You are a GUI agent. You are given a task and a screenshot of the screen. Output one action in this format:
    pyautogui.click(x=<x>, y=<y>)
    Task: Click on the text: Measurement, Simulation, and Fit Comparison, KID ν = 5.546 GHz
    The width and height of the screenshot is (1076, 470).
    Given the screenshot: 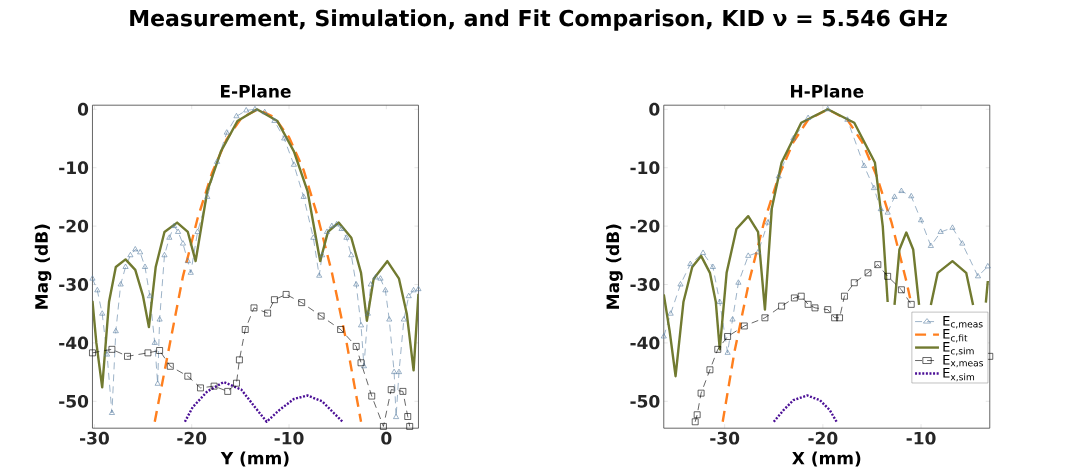 What is the action you would take?
    pyautogui.click(x=538, y=20)
    